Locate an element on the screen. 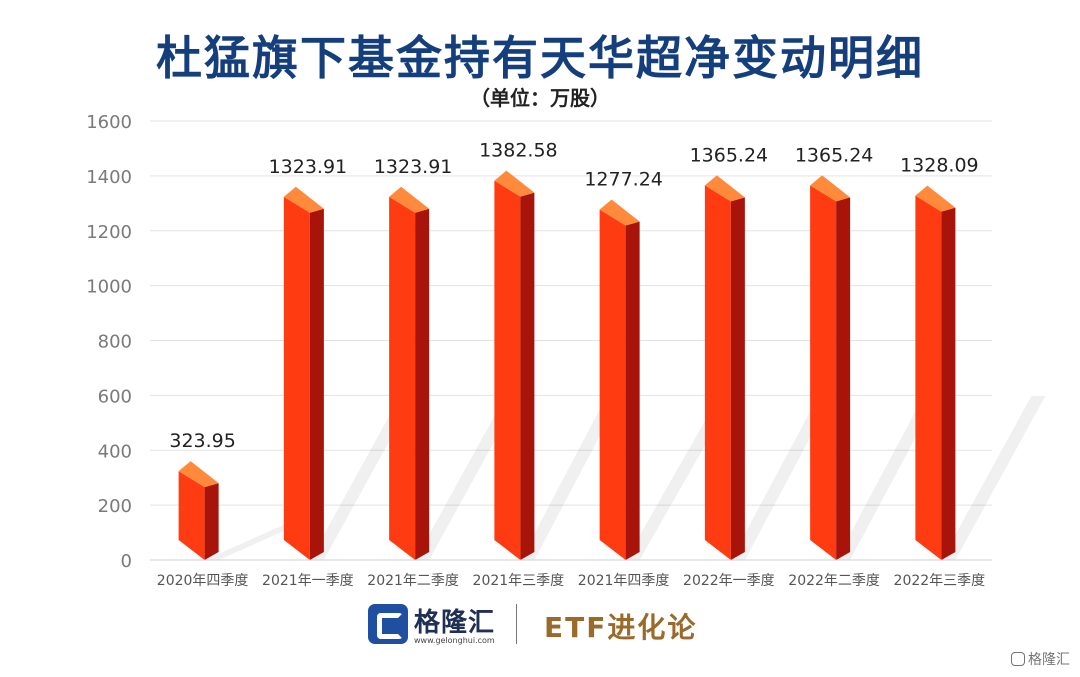 This screenshot has width=1080, height=677. x-tick-label: 2021年一季度 is located at coordinates (308, 581).